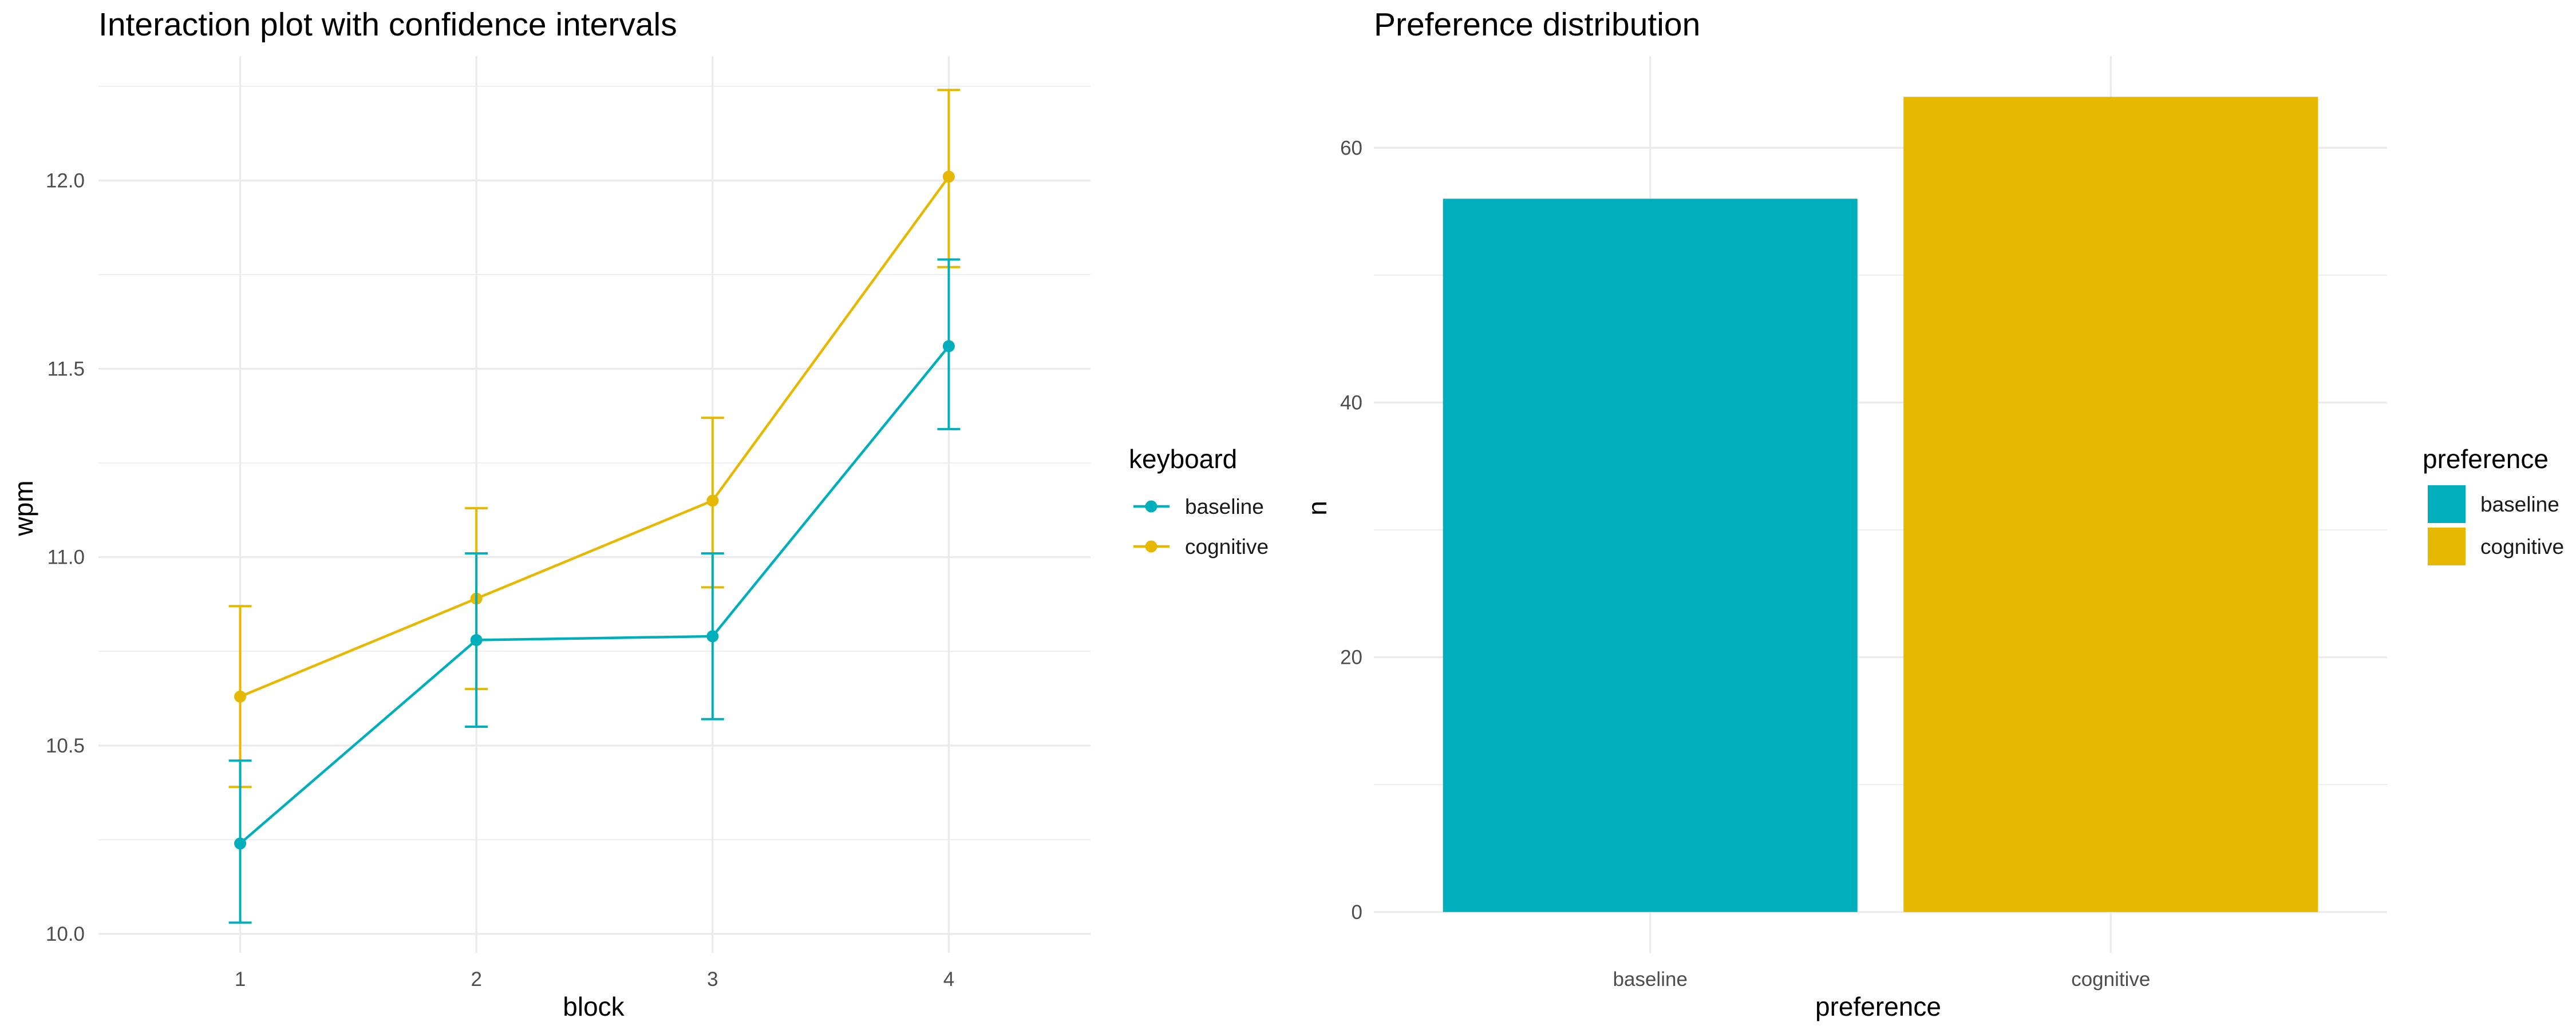  Describe the element at coordinates (1357, 912) in the screenshot. I see `y-tick-label: 0` at that location.